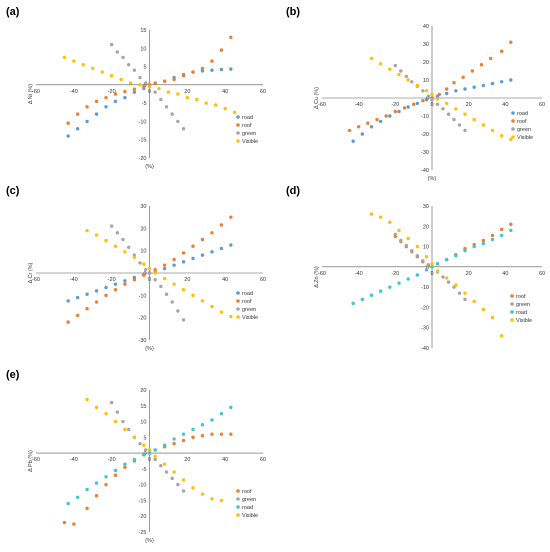 The width and height of the screenshot is (550, 552). Describe the element at coordinates (13, 12) in the screenshot. I see `panel-label: (a)` at that location.